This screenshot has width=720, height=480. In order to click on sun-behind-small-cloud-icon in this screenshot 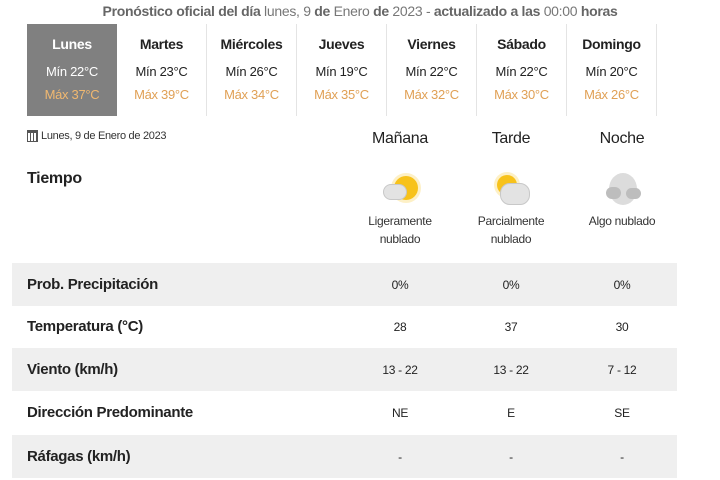, I will do `click(400, 190)`.